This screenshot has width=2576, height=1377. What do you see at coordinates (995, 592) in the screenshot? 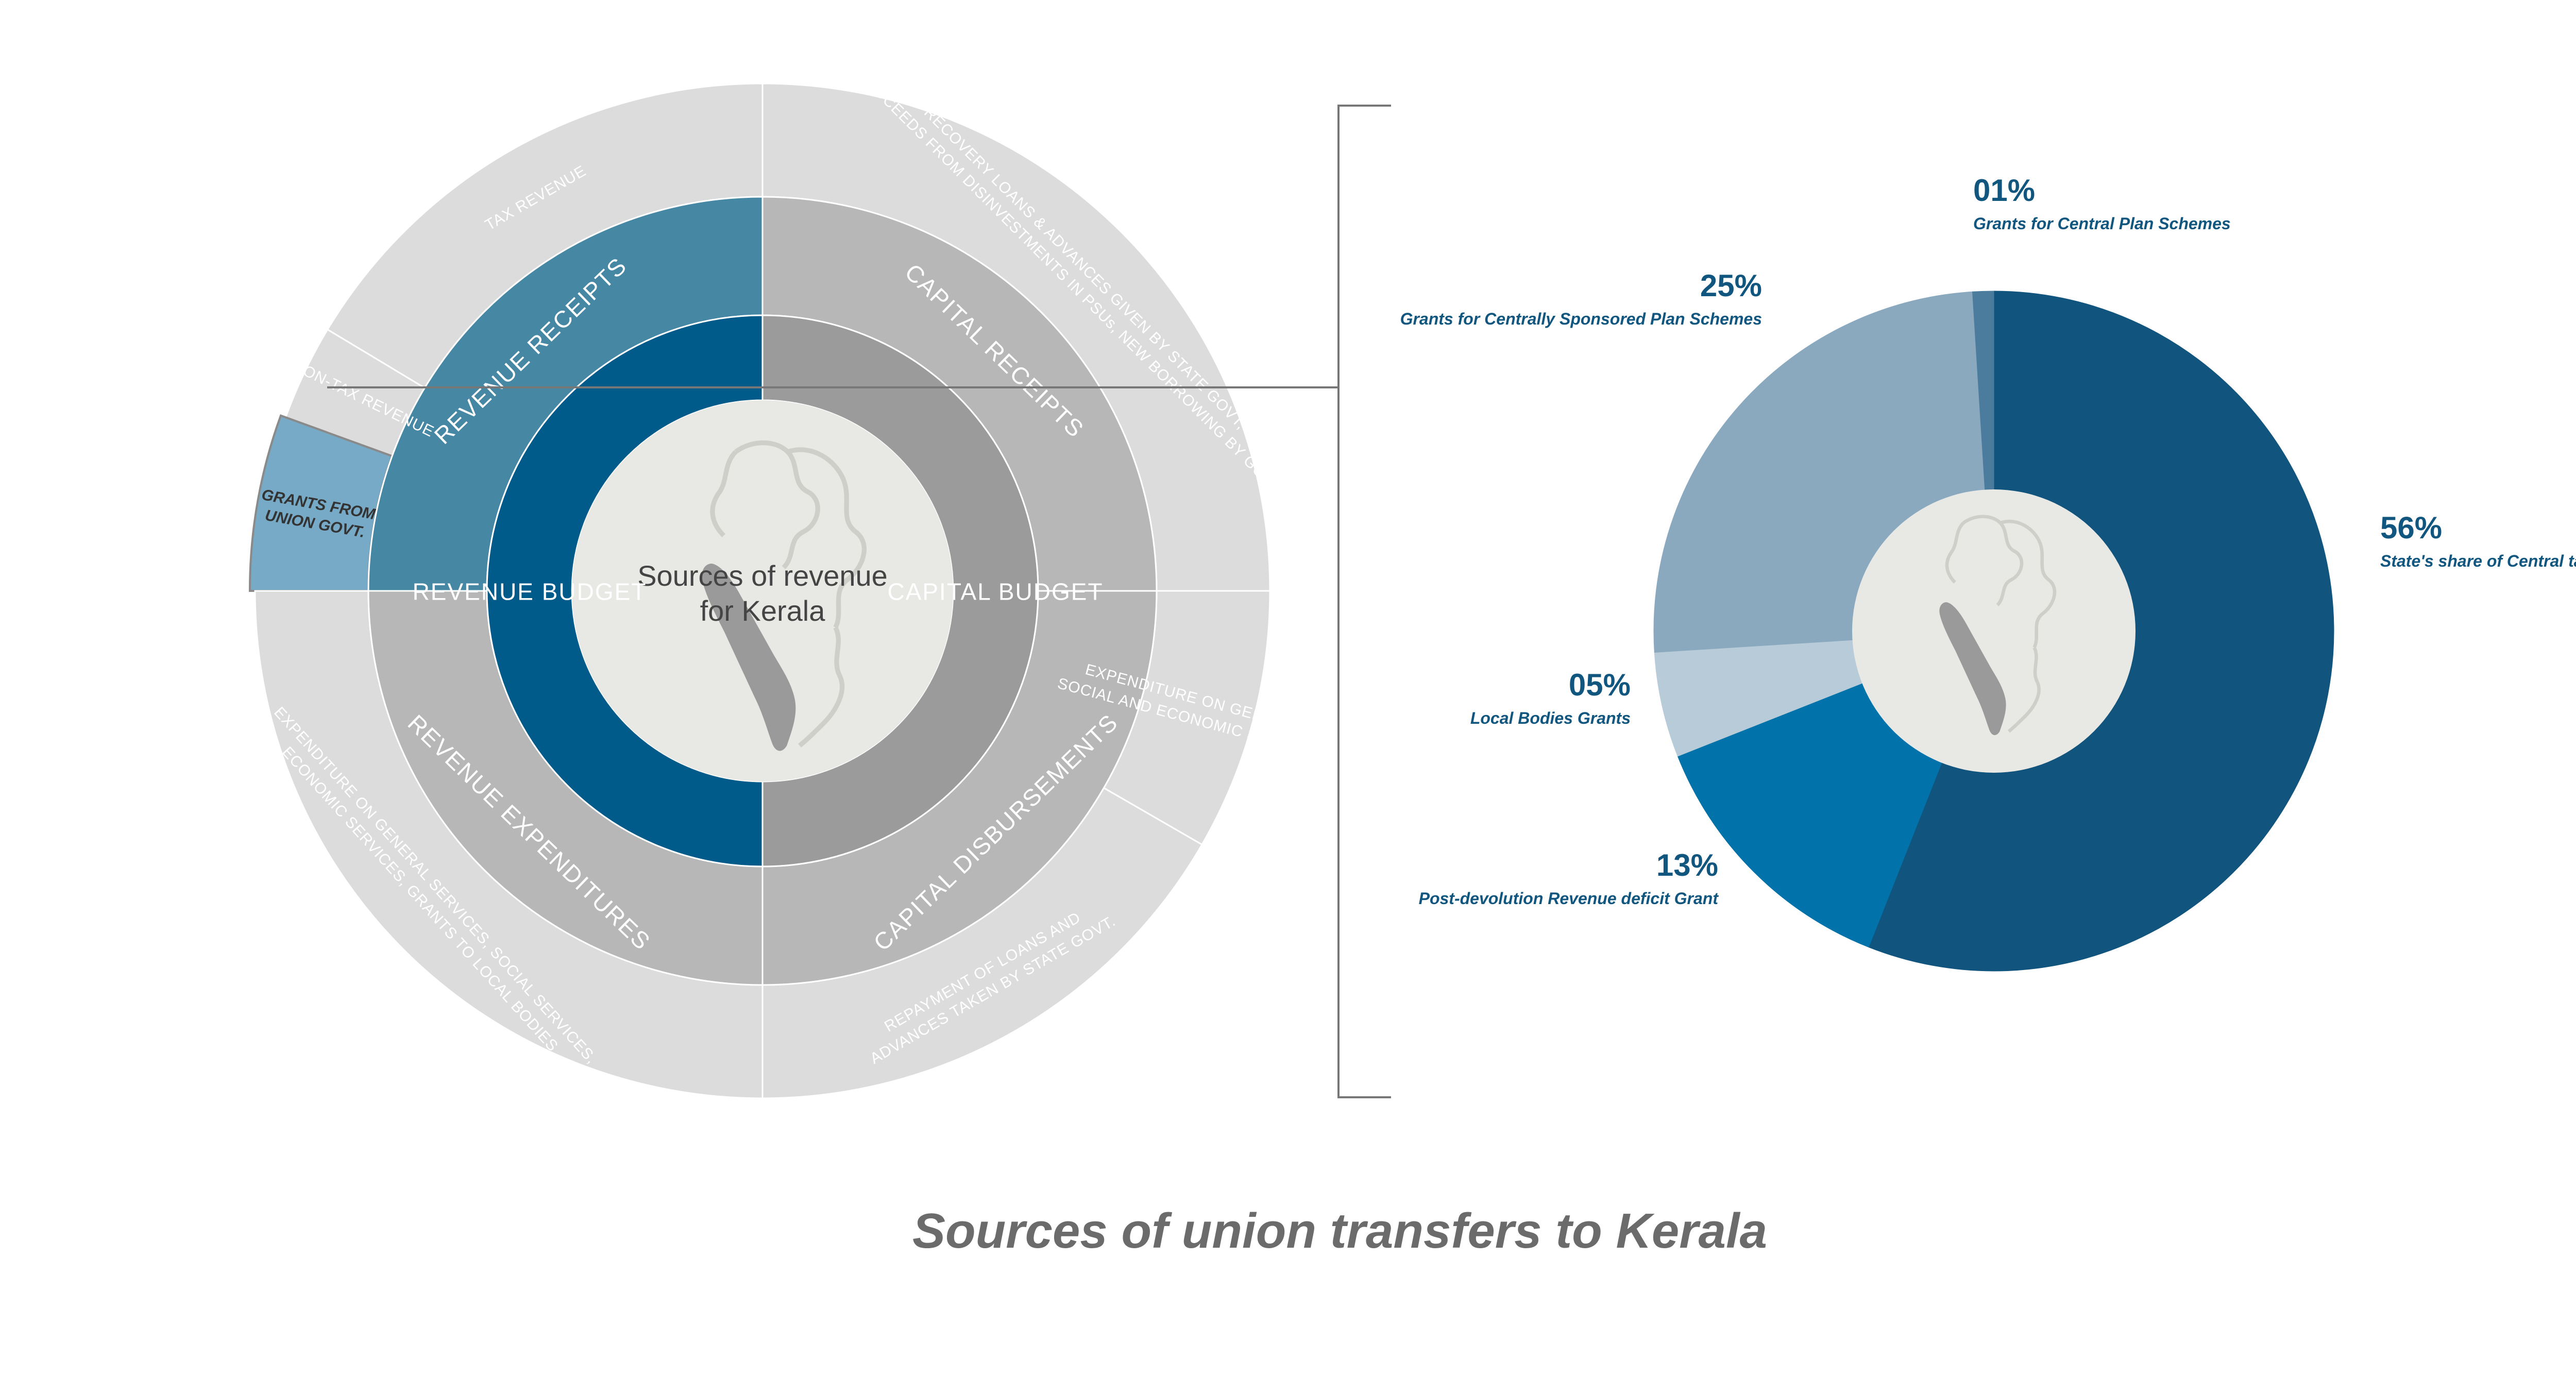
I see `label-capital-budget: CAPITAL BUDGET` at bounding box center [995, 592].